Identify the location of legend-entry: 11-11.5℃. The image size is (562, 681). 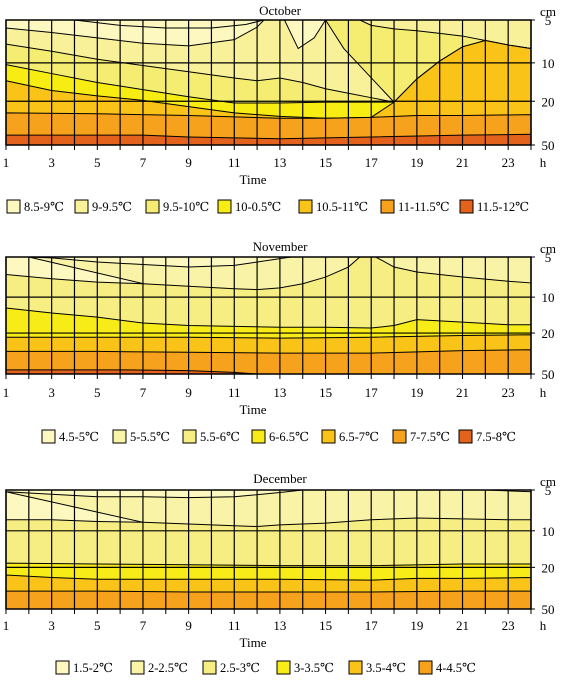
(415, 206).